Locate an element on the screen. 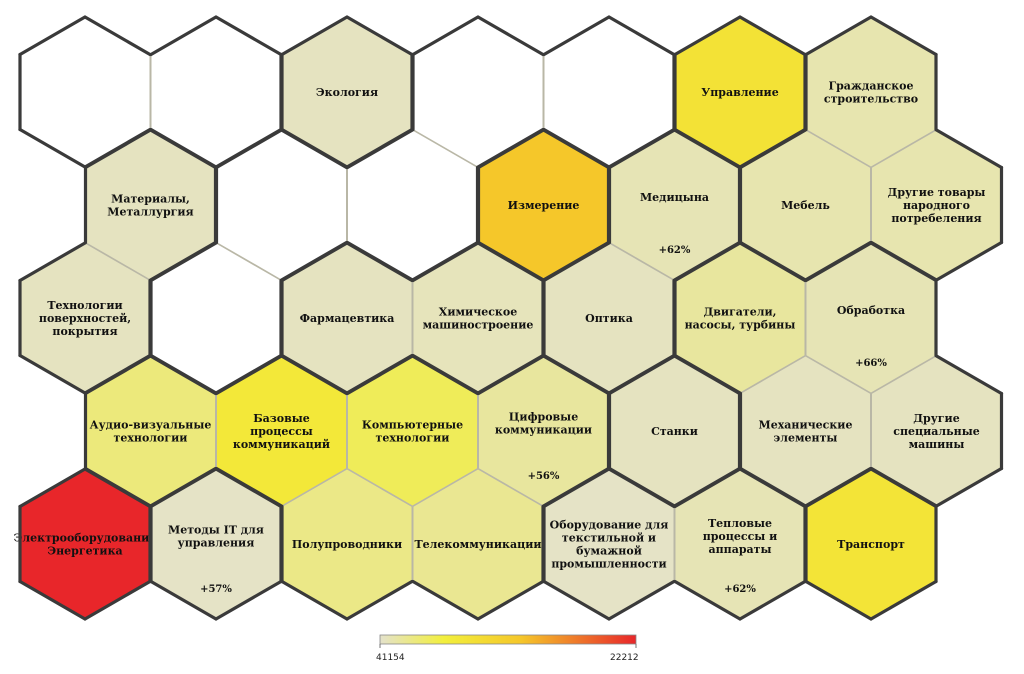 The width and height of the screenshot is (1024, 674). hex-cell-label: Другие товары народного потребеления is located at coordinates (937, 205).